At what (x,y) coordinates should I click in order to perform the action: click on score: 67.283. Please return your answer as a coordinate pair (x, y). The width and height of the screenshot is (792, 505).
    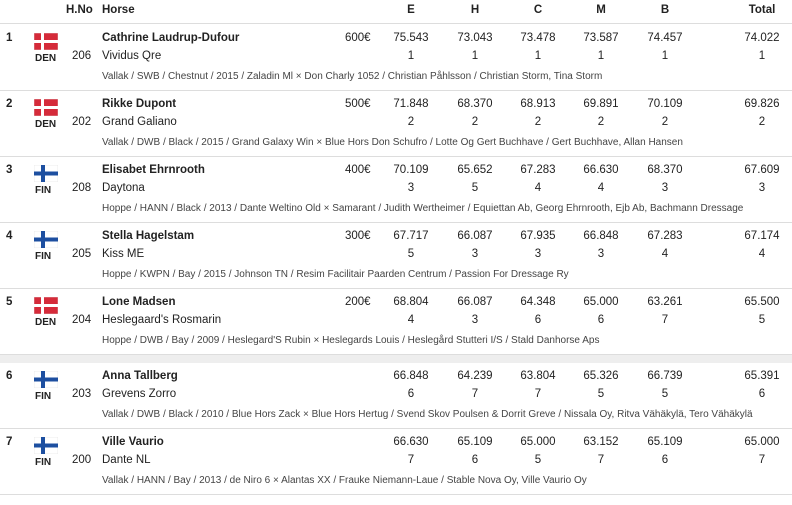
    Looking at the image, I should click on (538, 170).